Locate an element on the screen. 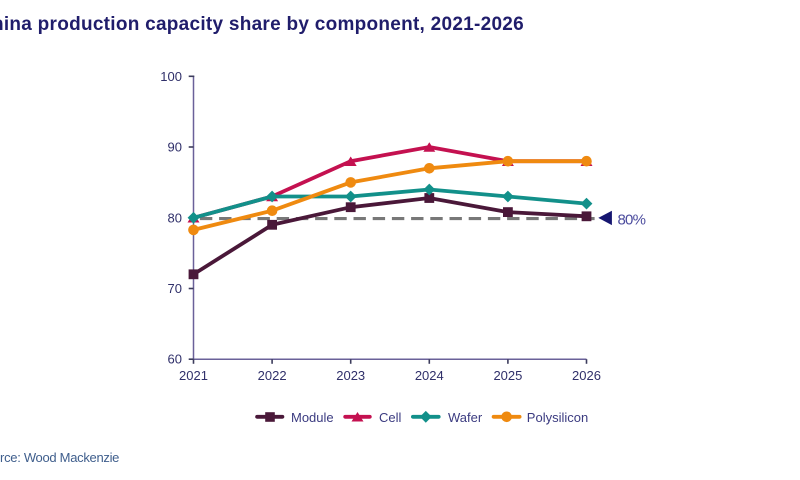 This screenshot has height=480, width=800. svg-text: 60 is located at coordinates (175, 359).